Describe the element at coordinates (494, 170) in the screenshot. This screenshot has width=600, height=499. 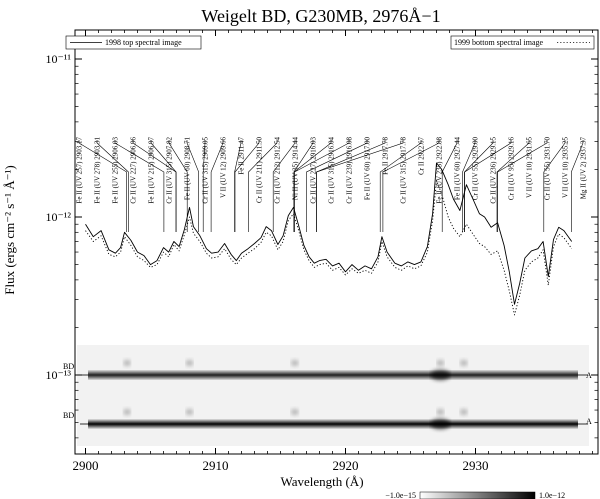
I see `line-id-label: Cr II (UV 236) 2929.15` at that location.